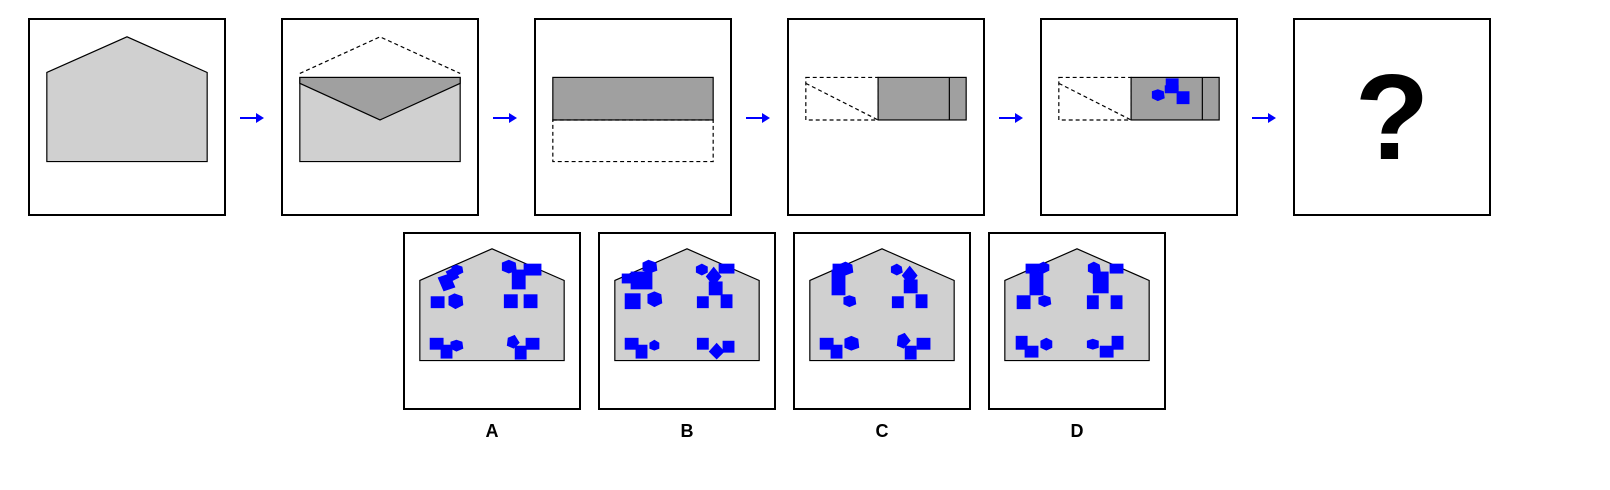  I want to click on question-panel: ?, so click(1392, 117).